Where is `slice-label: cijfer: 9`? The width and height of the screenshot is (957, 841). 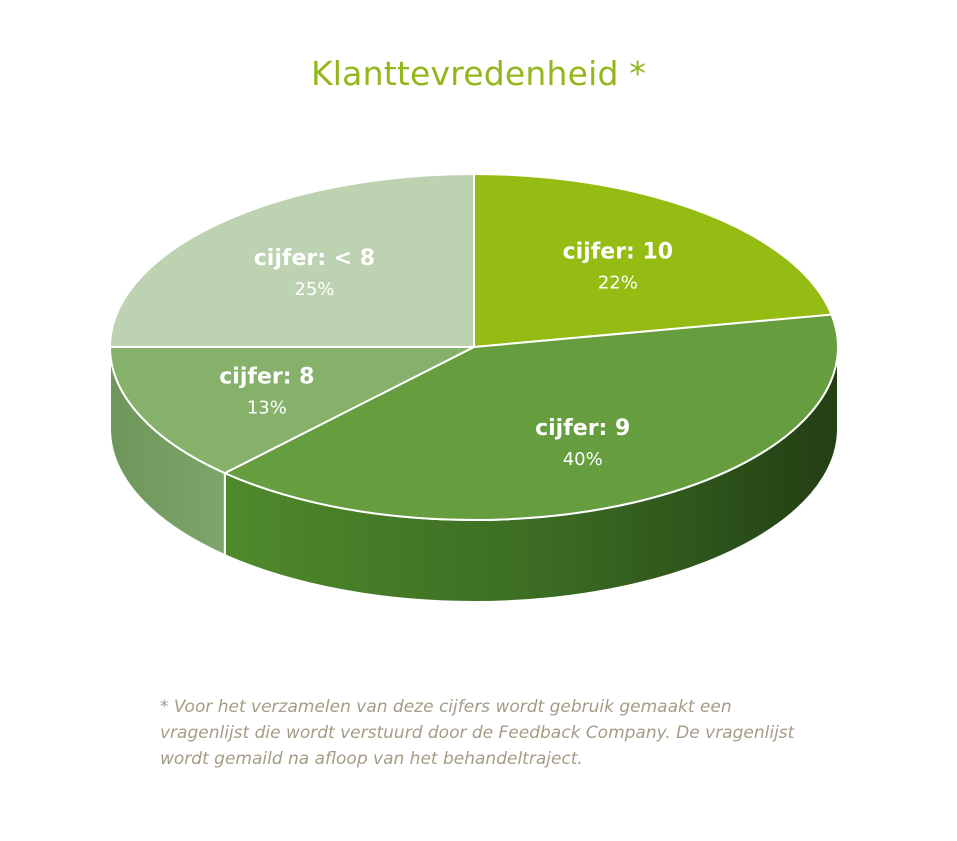 slice-label: cijfer: 9 is located at coordinates (582, 428).